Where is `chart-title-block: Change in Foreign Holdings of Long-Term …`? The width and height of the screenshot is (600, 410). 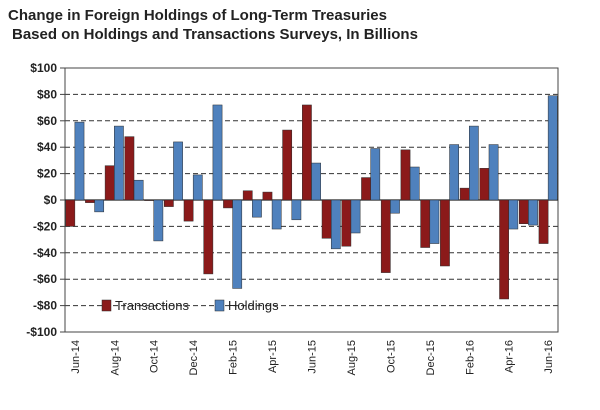 chart-title-block: Change in Foreign Holdings of Long-Term … is located at coordinates (288, 25).